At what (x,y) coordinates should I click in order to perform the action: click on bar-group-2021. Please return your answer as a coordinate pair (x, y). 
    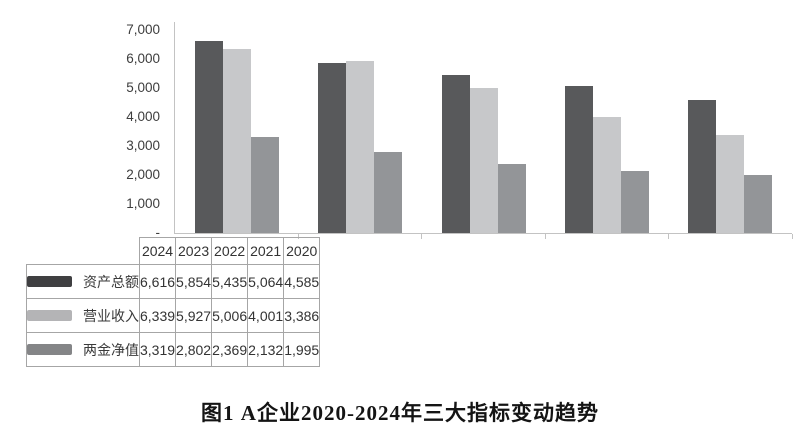
    Looking at the image, I should click on (607, 130).